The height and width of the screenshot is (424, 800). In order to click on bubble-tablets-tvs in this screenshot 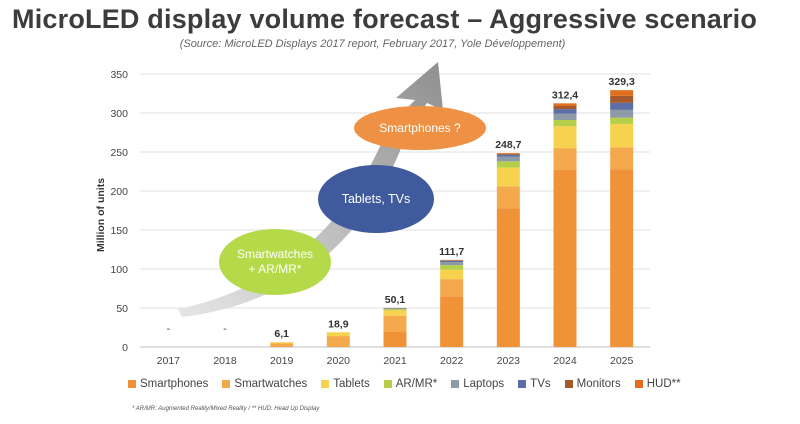, I will do `click(376, 199)`.